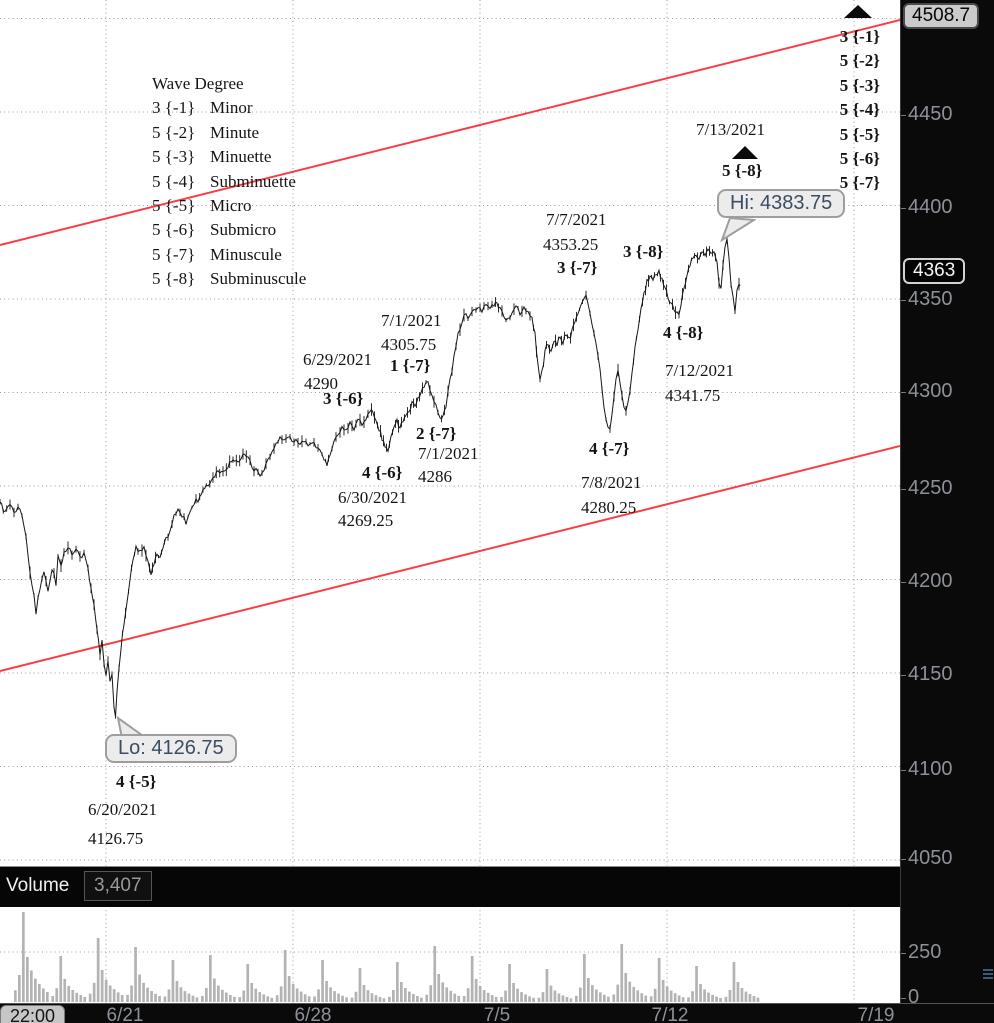 This screenshot has height=1023, width=994. Describe the element at coordinates (859, 159) in the screenshot. I see `wave-stack-label: 5 {-6}` at that location.